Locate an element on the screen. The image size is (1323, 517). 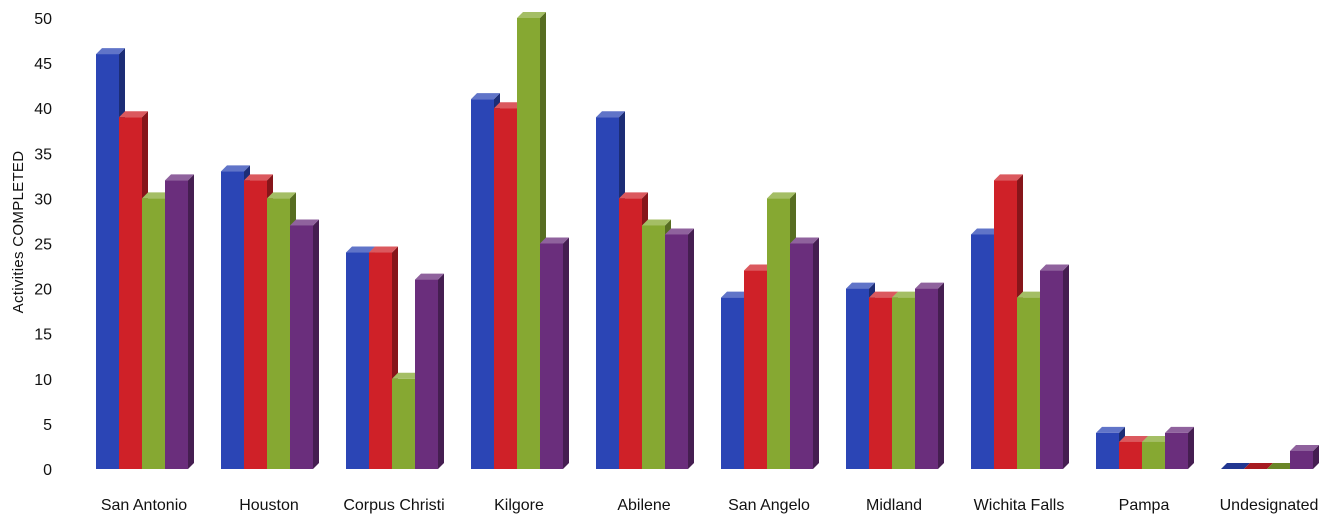
y-tick-label: 50 is located at coordinates (43, 19).